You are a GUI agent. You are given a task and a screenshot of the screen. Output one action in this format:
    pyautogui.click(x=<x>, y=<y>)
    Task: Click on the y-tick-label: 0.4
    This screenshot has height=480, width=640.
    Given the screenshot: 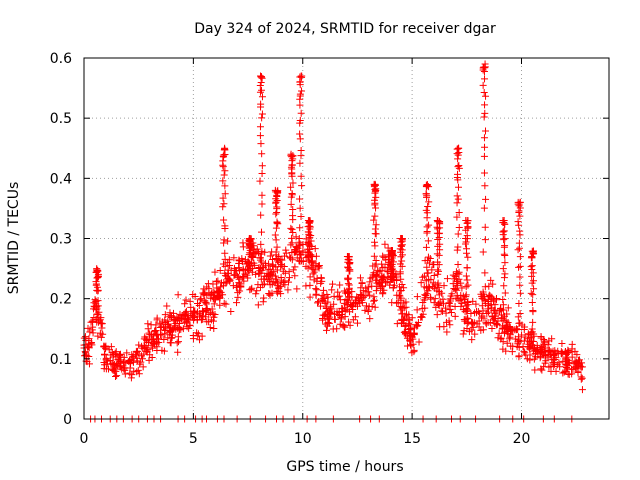 What is the action you would take?
    pyautogui.click(x=61, y=179)
    